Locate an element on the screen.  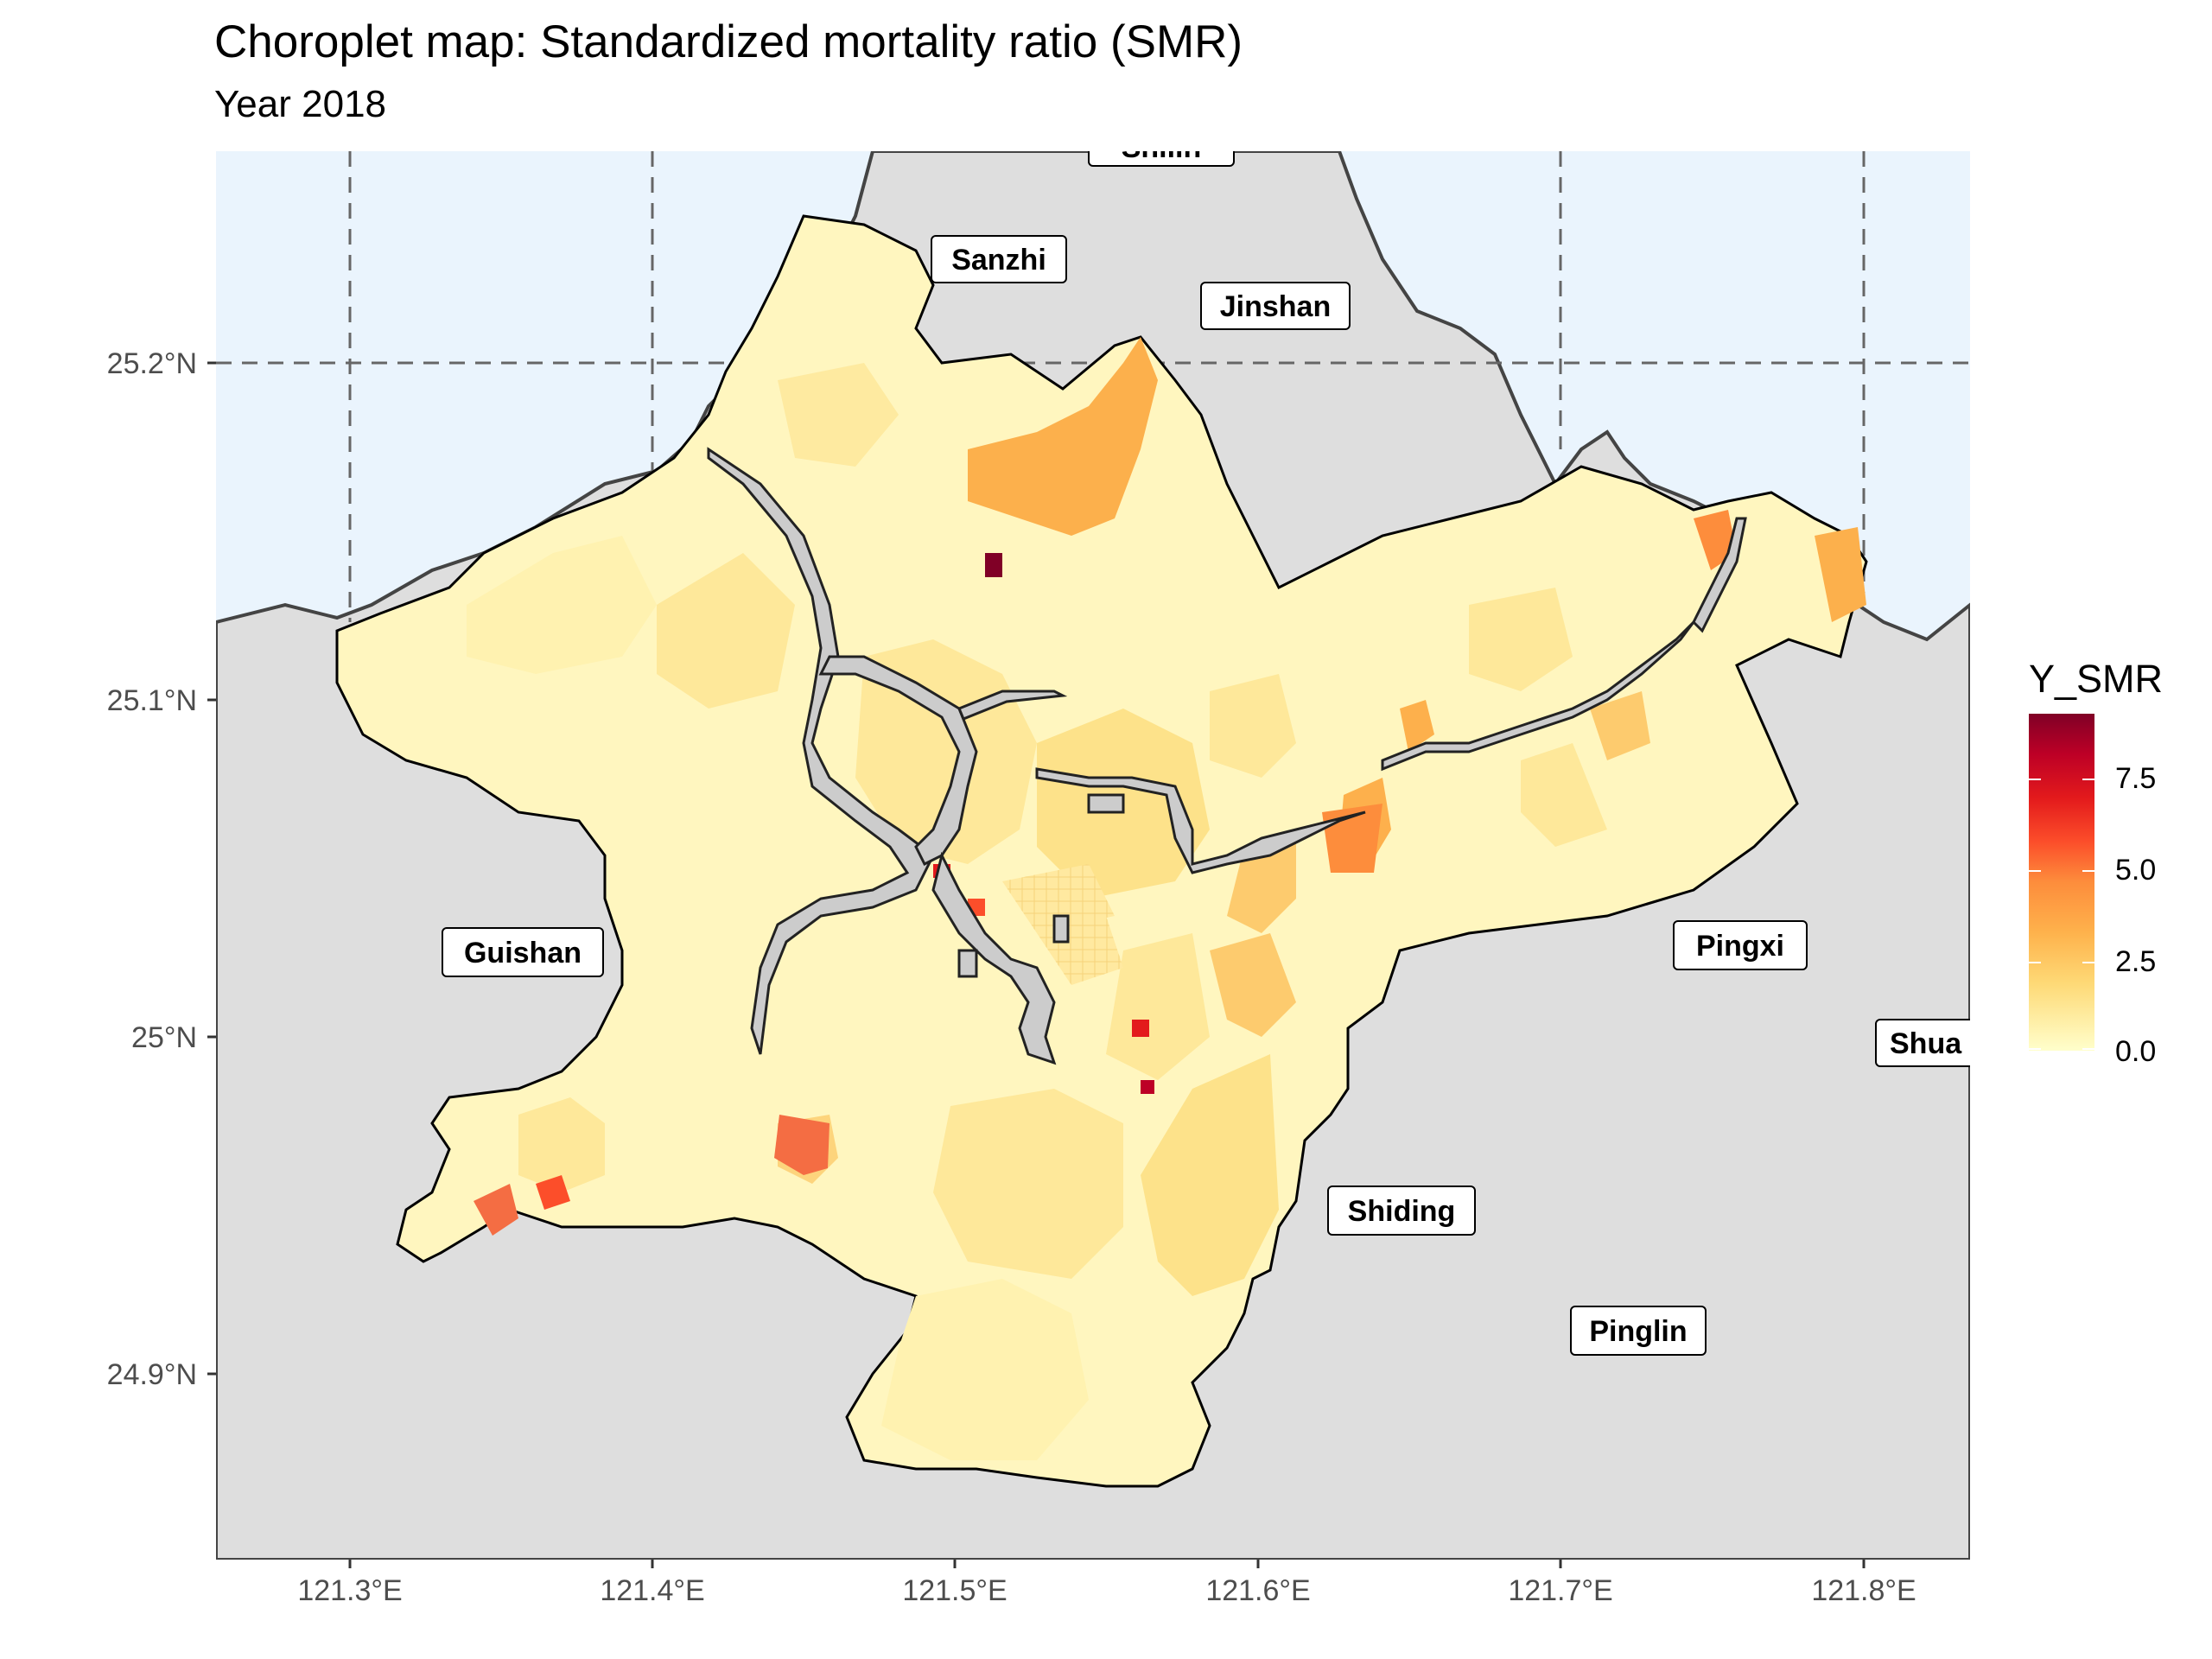
legend-label: 0.0 is located at coordinates (2136, 1051).